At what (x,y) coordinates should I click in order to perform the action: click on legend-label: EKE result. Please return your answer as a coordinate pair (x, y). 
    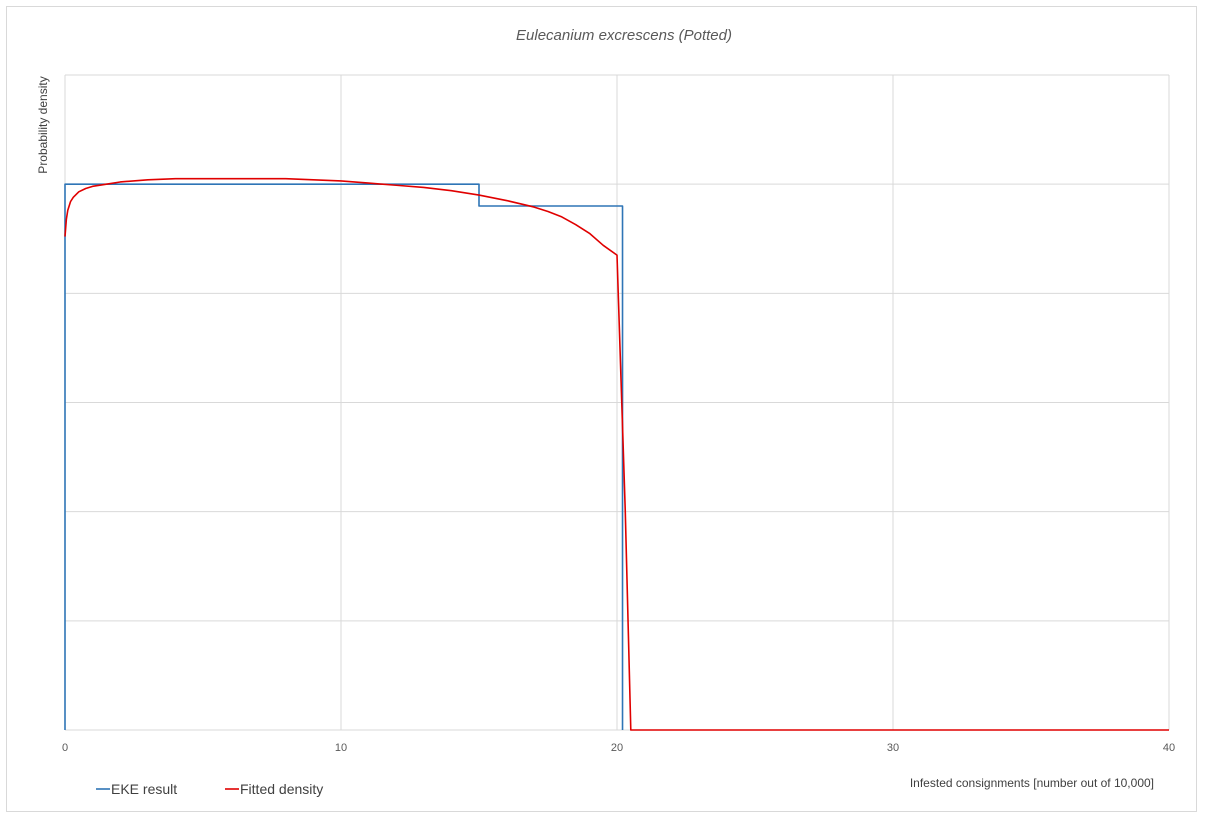
    Looking at the image, I should click on (144, 789).